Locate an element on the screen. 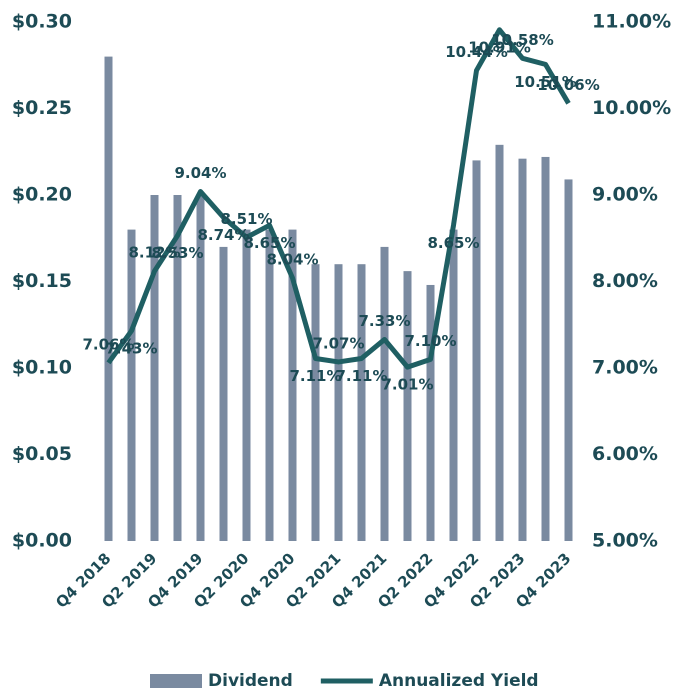  data-label: 10.51% is located at coordinates (545, 82).